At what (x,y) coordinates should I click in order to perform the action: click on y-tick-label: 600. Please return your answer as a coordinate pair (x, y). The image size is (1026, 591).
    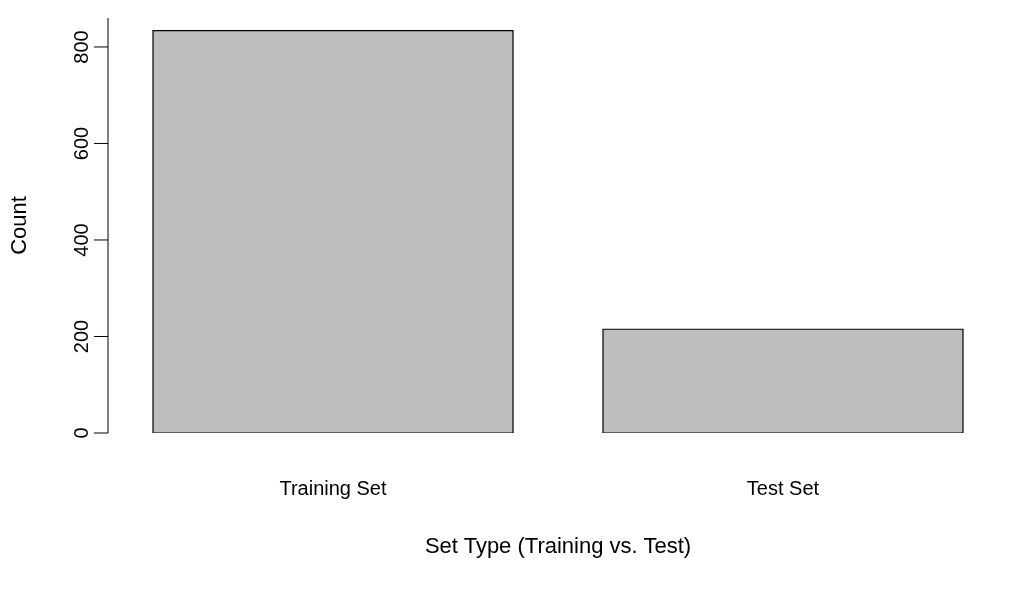
    Looking at the image, I should click on (81, 143).